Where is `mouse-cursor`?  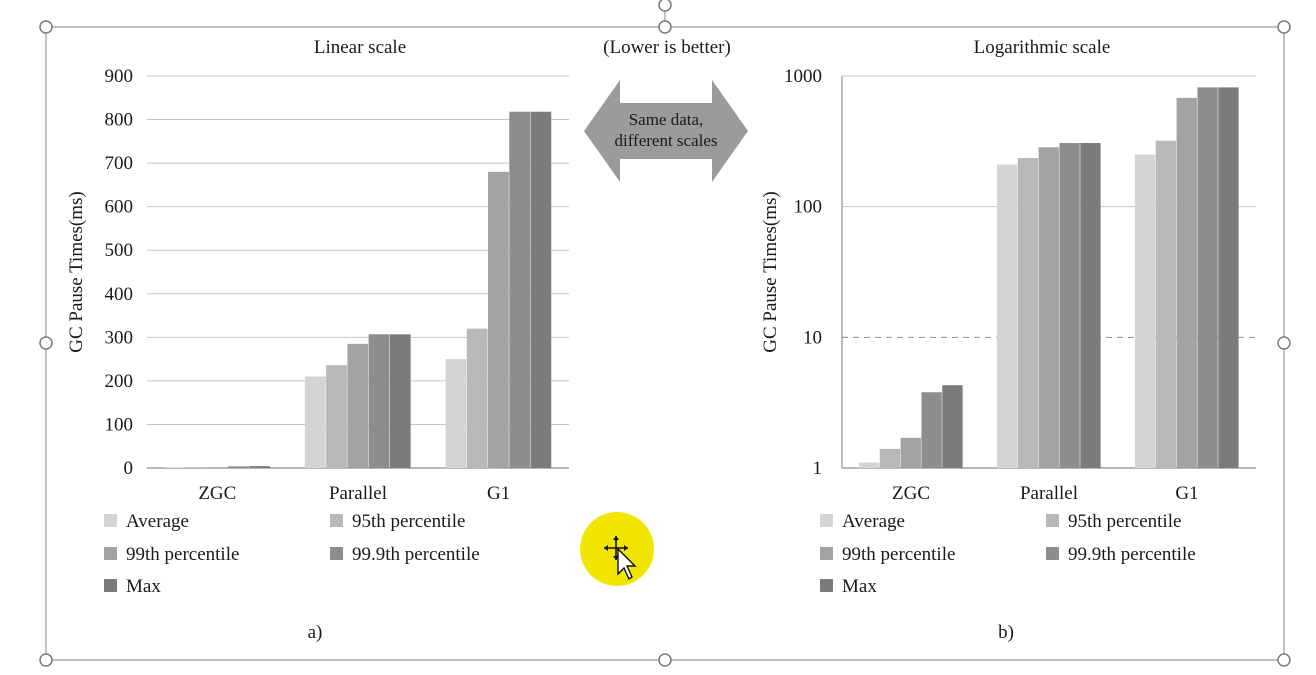 mouse-cursor is located at coordinates (617, 549).